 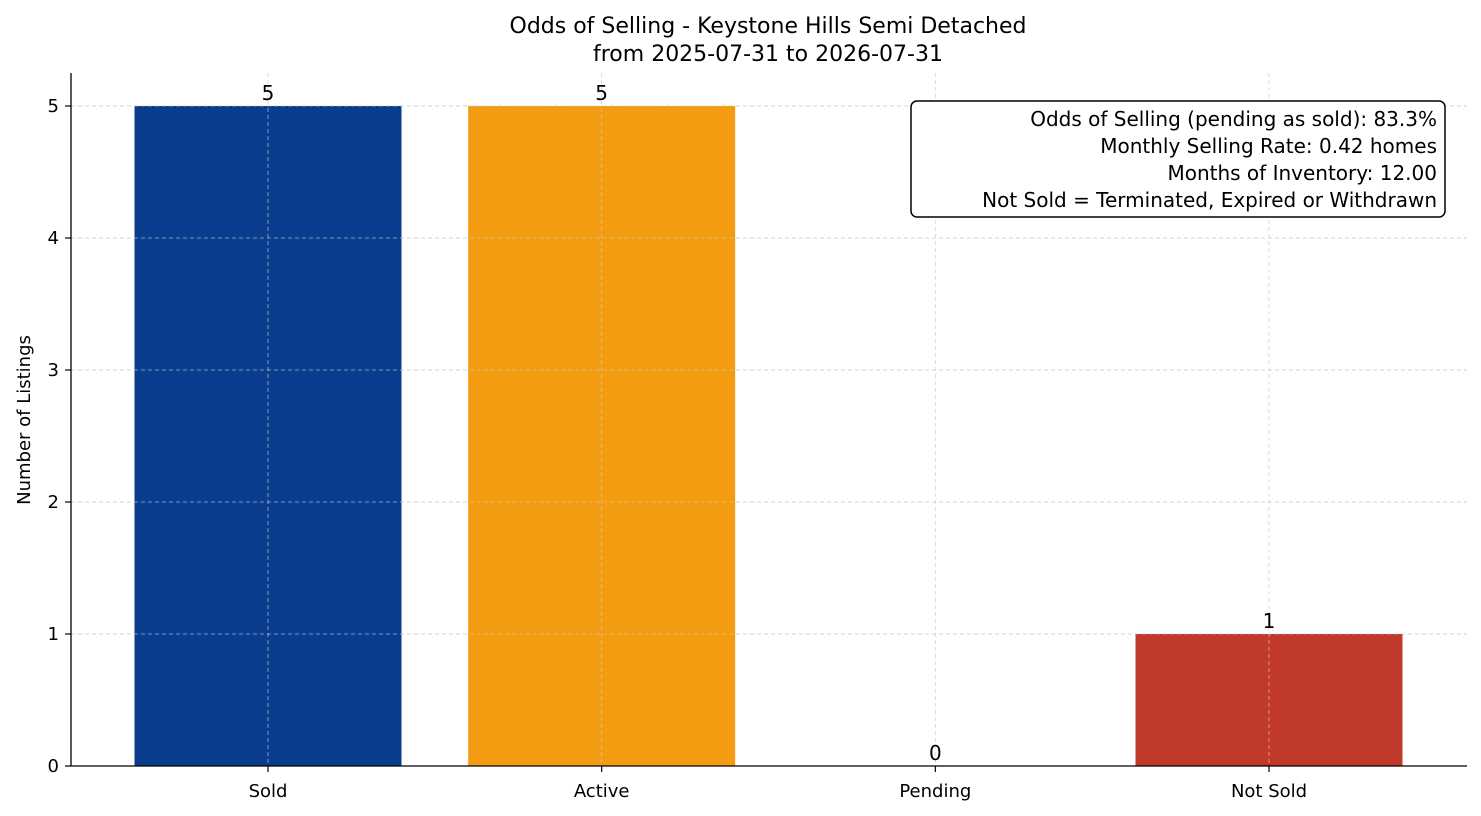 What do you see at coordinates (53, 766) in the screenshot?
I see `y-tick-label: 0` at bounding box center [53, 766].